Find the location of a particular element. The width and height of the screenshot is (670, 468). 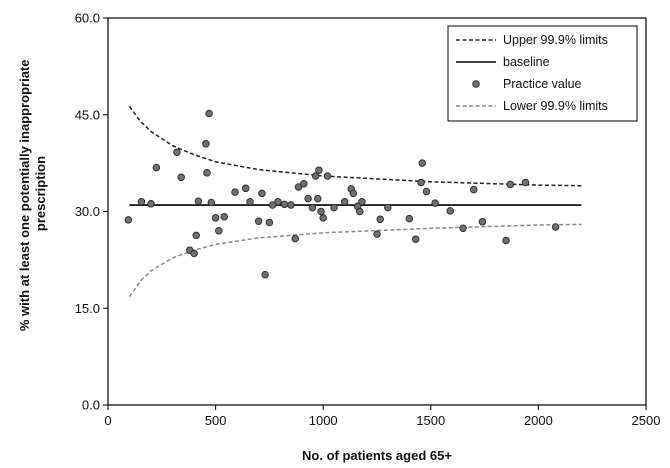

x-tick-label: 1500 is located at coordinates (430, 420).